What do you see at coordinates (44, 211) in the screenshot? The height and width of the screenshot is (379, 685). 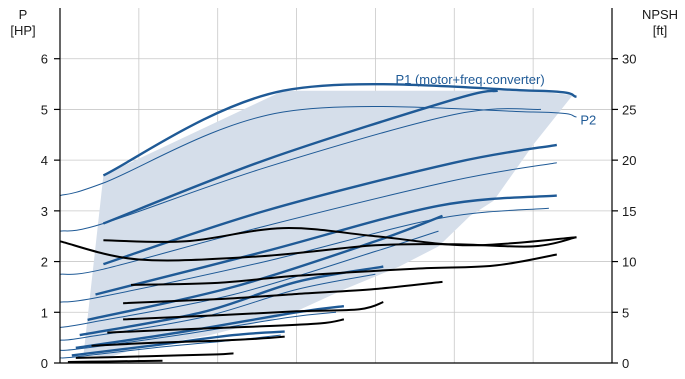 I see `left-tick-label: 3` at bounding box center [44, 211].